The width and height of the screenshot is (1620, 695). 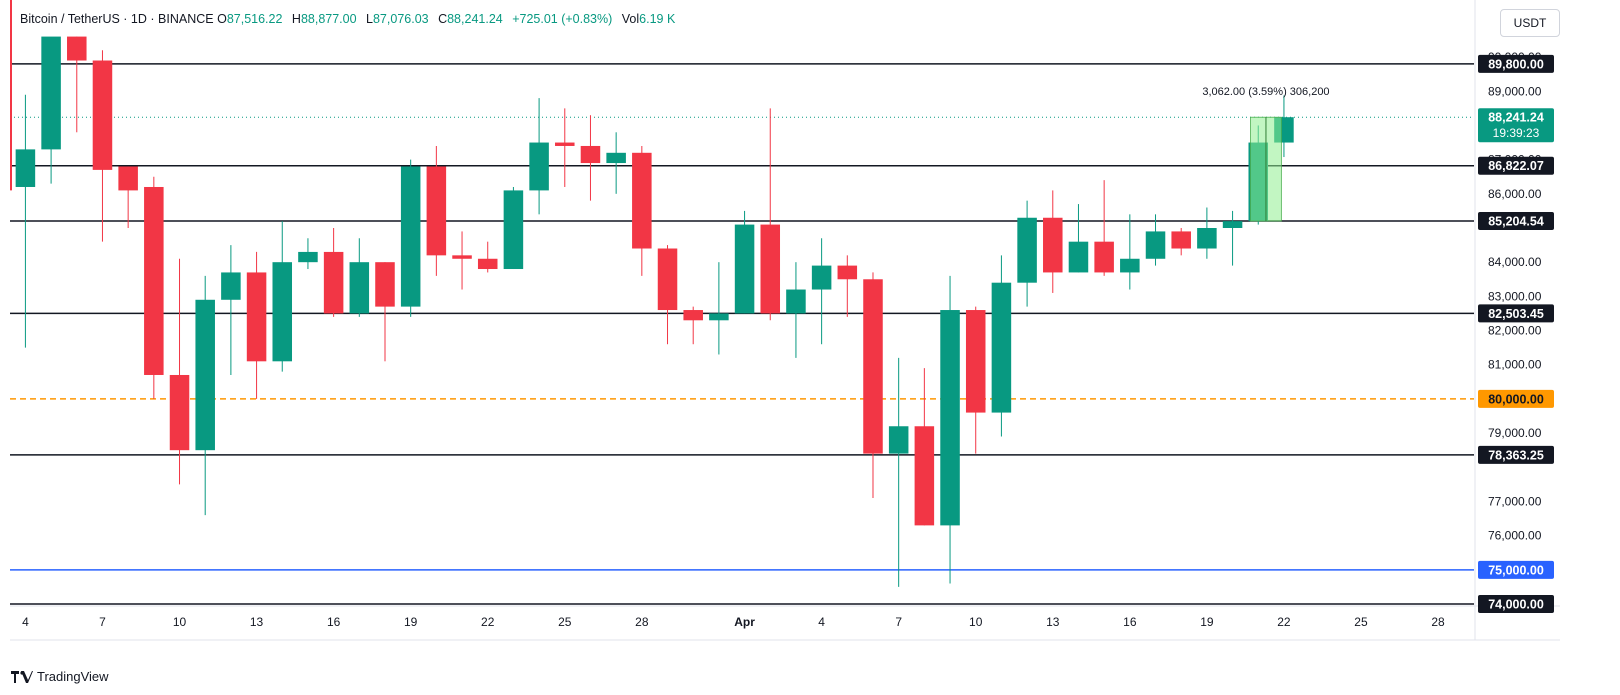 What do you see at coordinates (1515, 91) in the screenshot?
I see `y-tick-label: 89,000.00` at bounding box center [1515, 91].